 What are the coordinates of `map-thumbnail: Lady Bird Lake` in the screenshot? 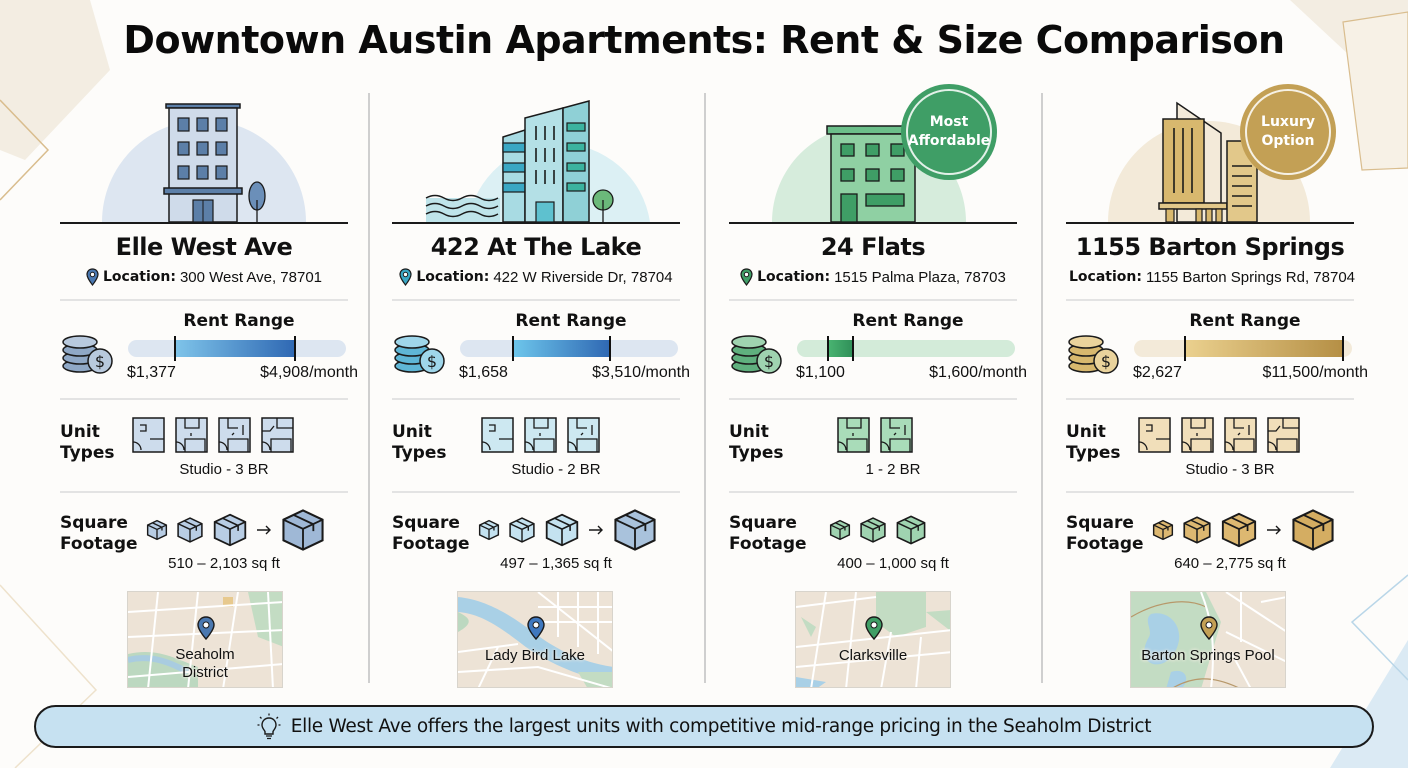 It's located at (535, 639).